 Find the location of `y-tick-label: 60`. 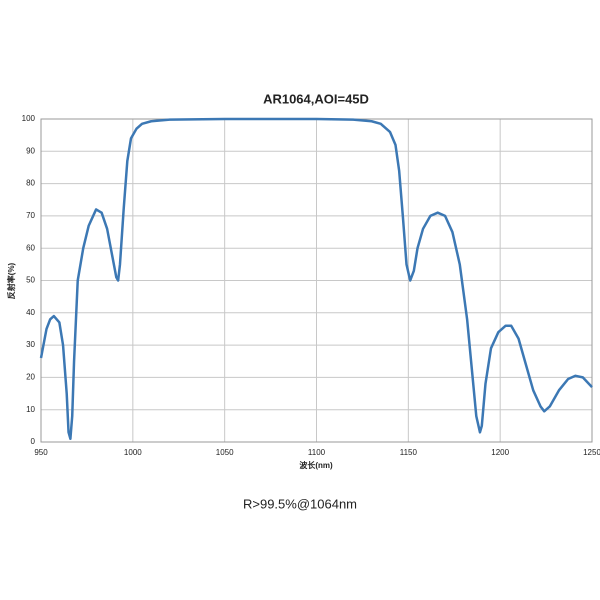

y-tick-label: 60 is located at coordinates (30, 247).